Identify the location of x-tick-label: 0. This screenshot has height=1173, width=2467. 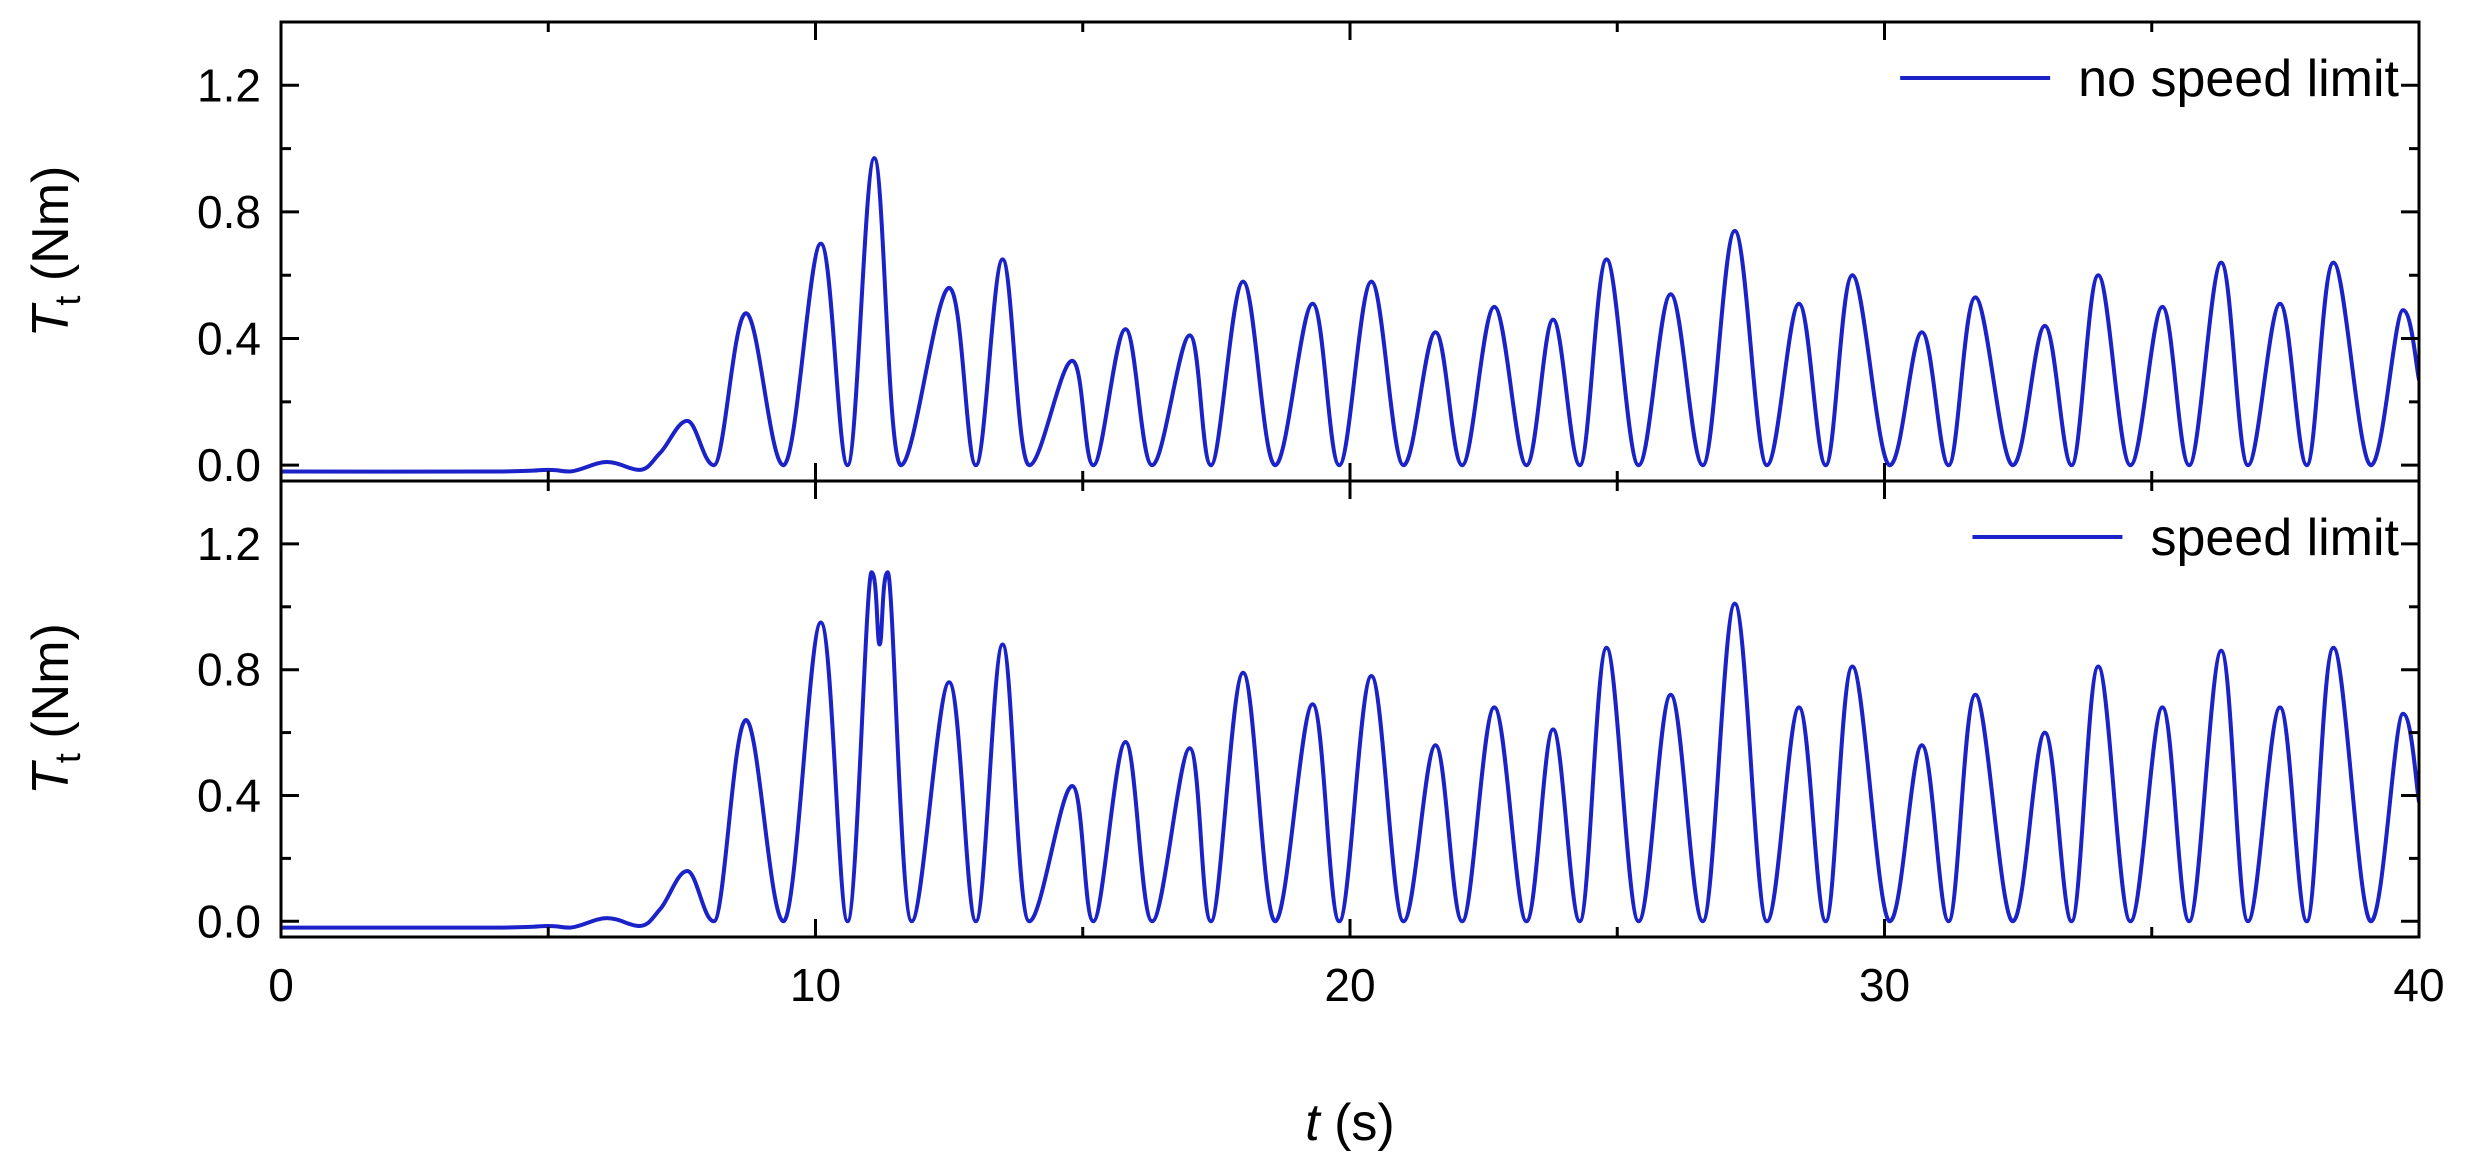
(281, 985).